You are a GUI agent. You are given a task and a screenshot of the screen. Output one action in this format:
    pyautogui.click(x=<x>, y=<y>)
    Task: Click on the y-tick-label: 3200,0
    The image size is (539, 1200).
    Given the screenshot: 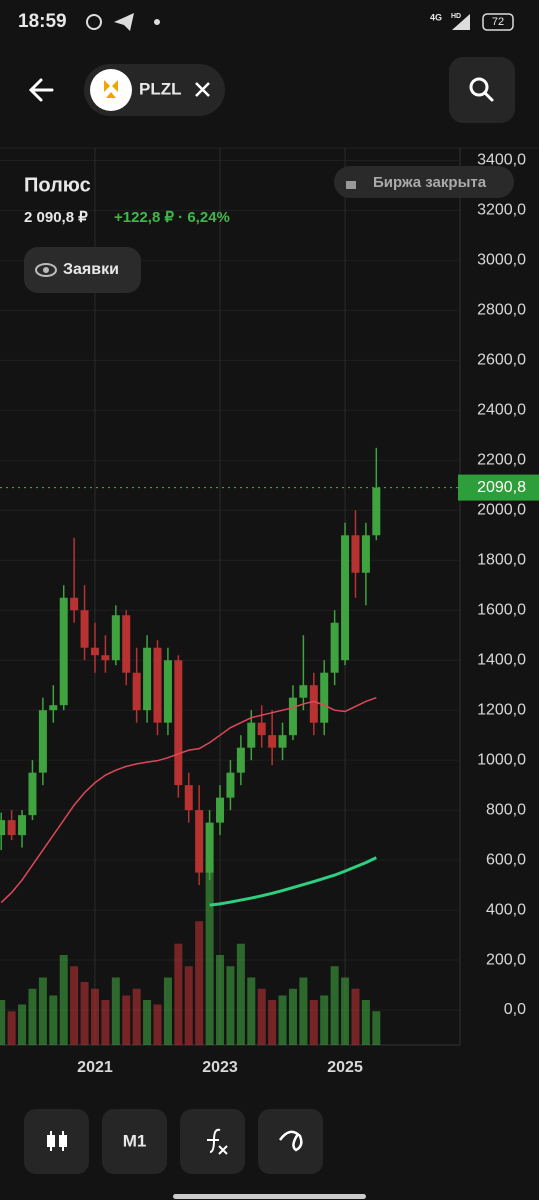 What is the action you would take?
    pyautogui.click(x=501, y=210)
    